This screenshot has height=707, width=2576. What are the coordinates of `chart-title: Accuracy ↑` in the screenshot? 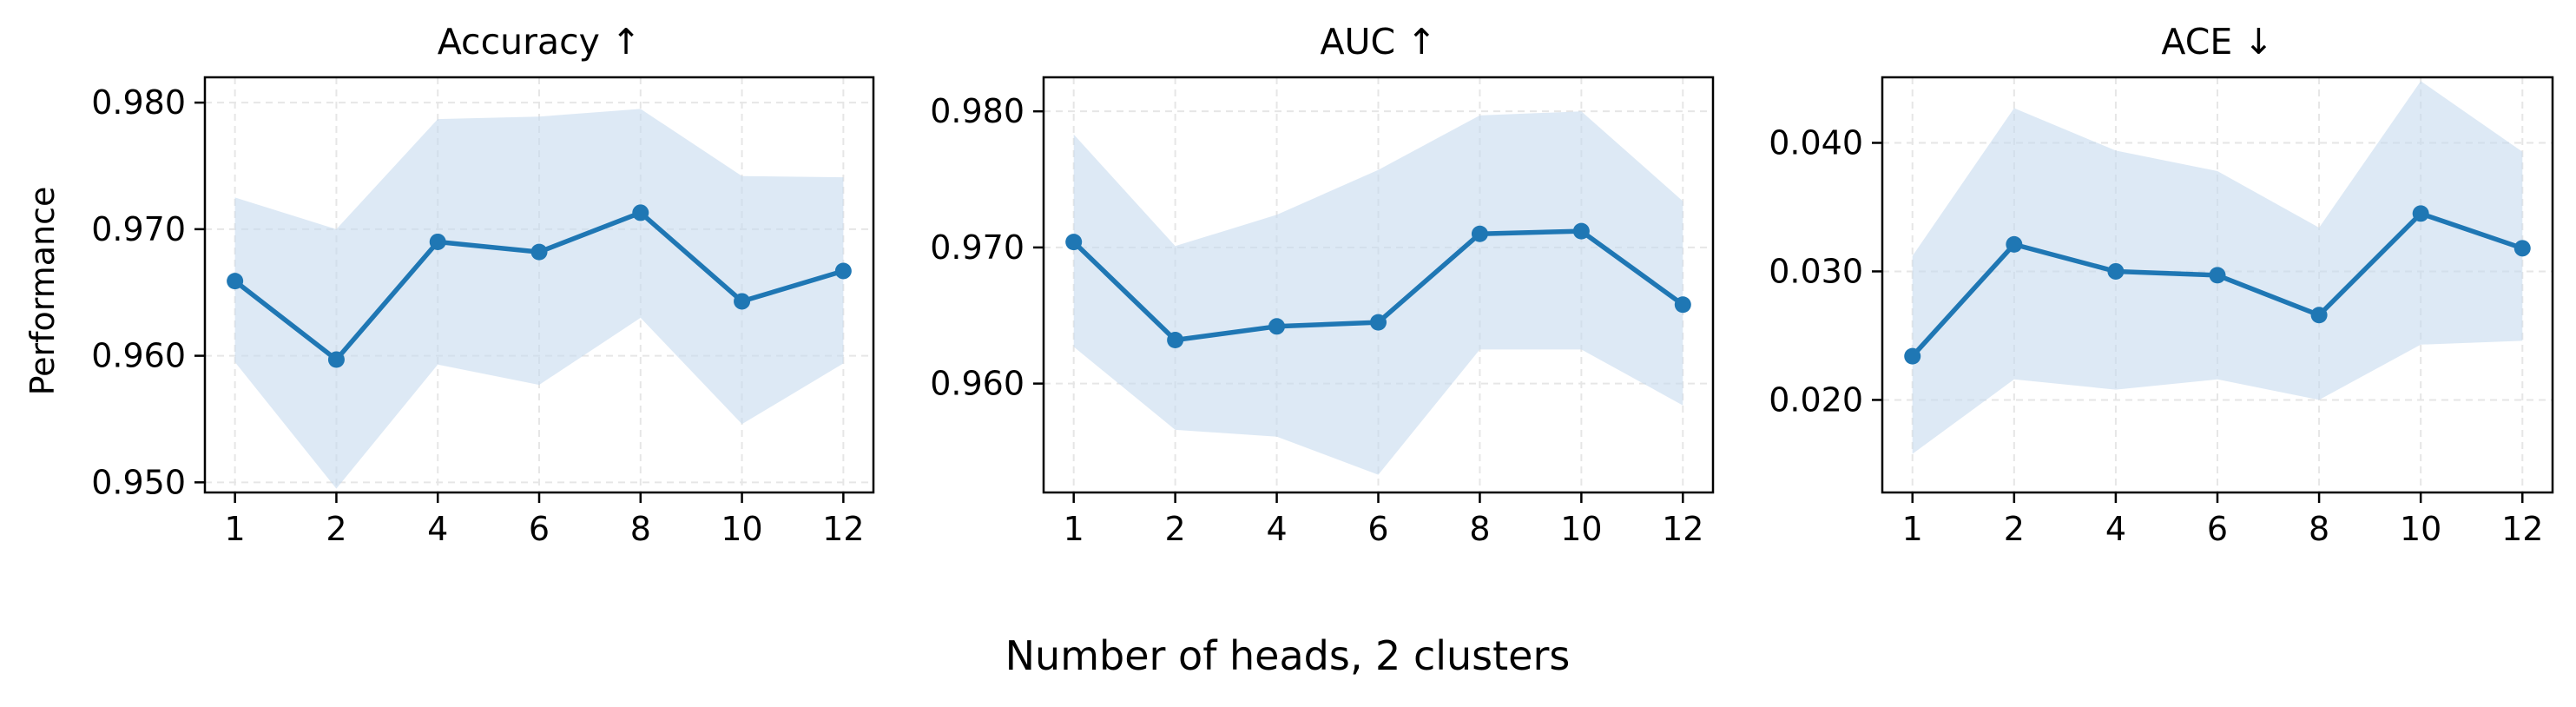 It's located at (540, 42).